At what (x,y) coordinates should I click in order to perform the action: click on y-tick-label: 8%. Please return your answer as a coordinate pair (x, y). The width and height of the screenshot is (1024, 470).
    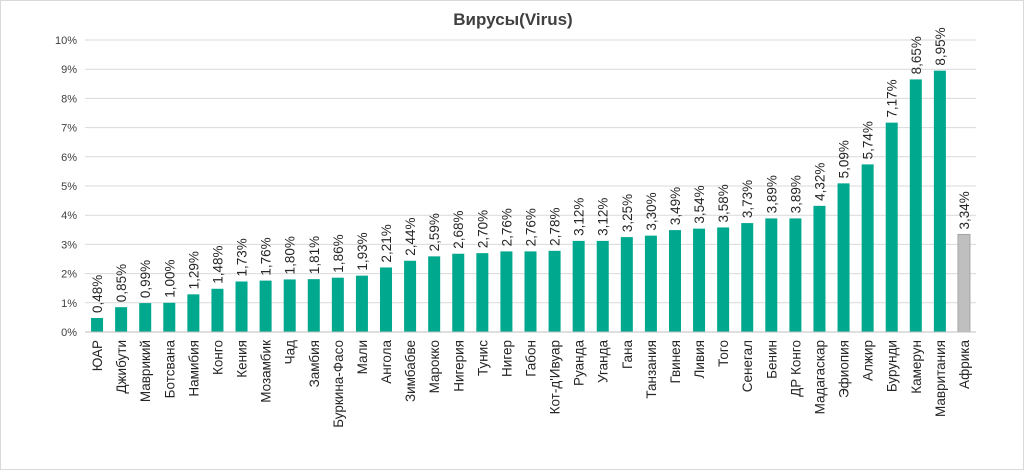
    Looking at the image, I should click on (69, 99).